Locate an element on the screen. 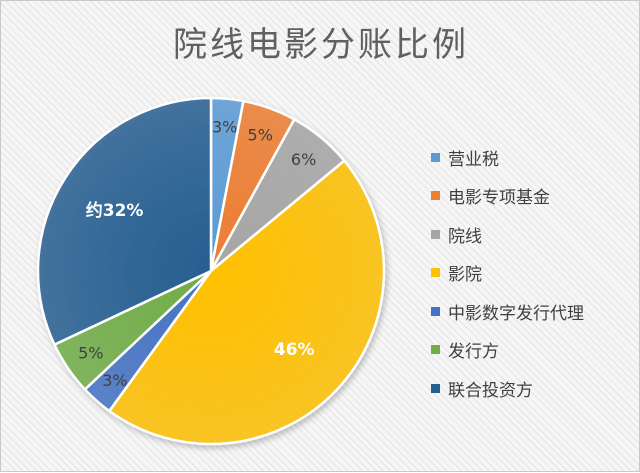 The height and width of the screenshot is (473, 640). data-label-7: 约32% is located at coordinates (115, 210).